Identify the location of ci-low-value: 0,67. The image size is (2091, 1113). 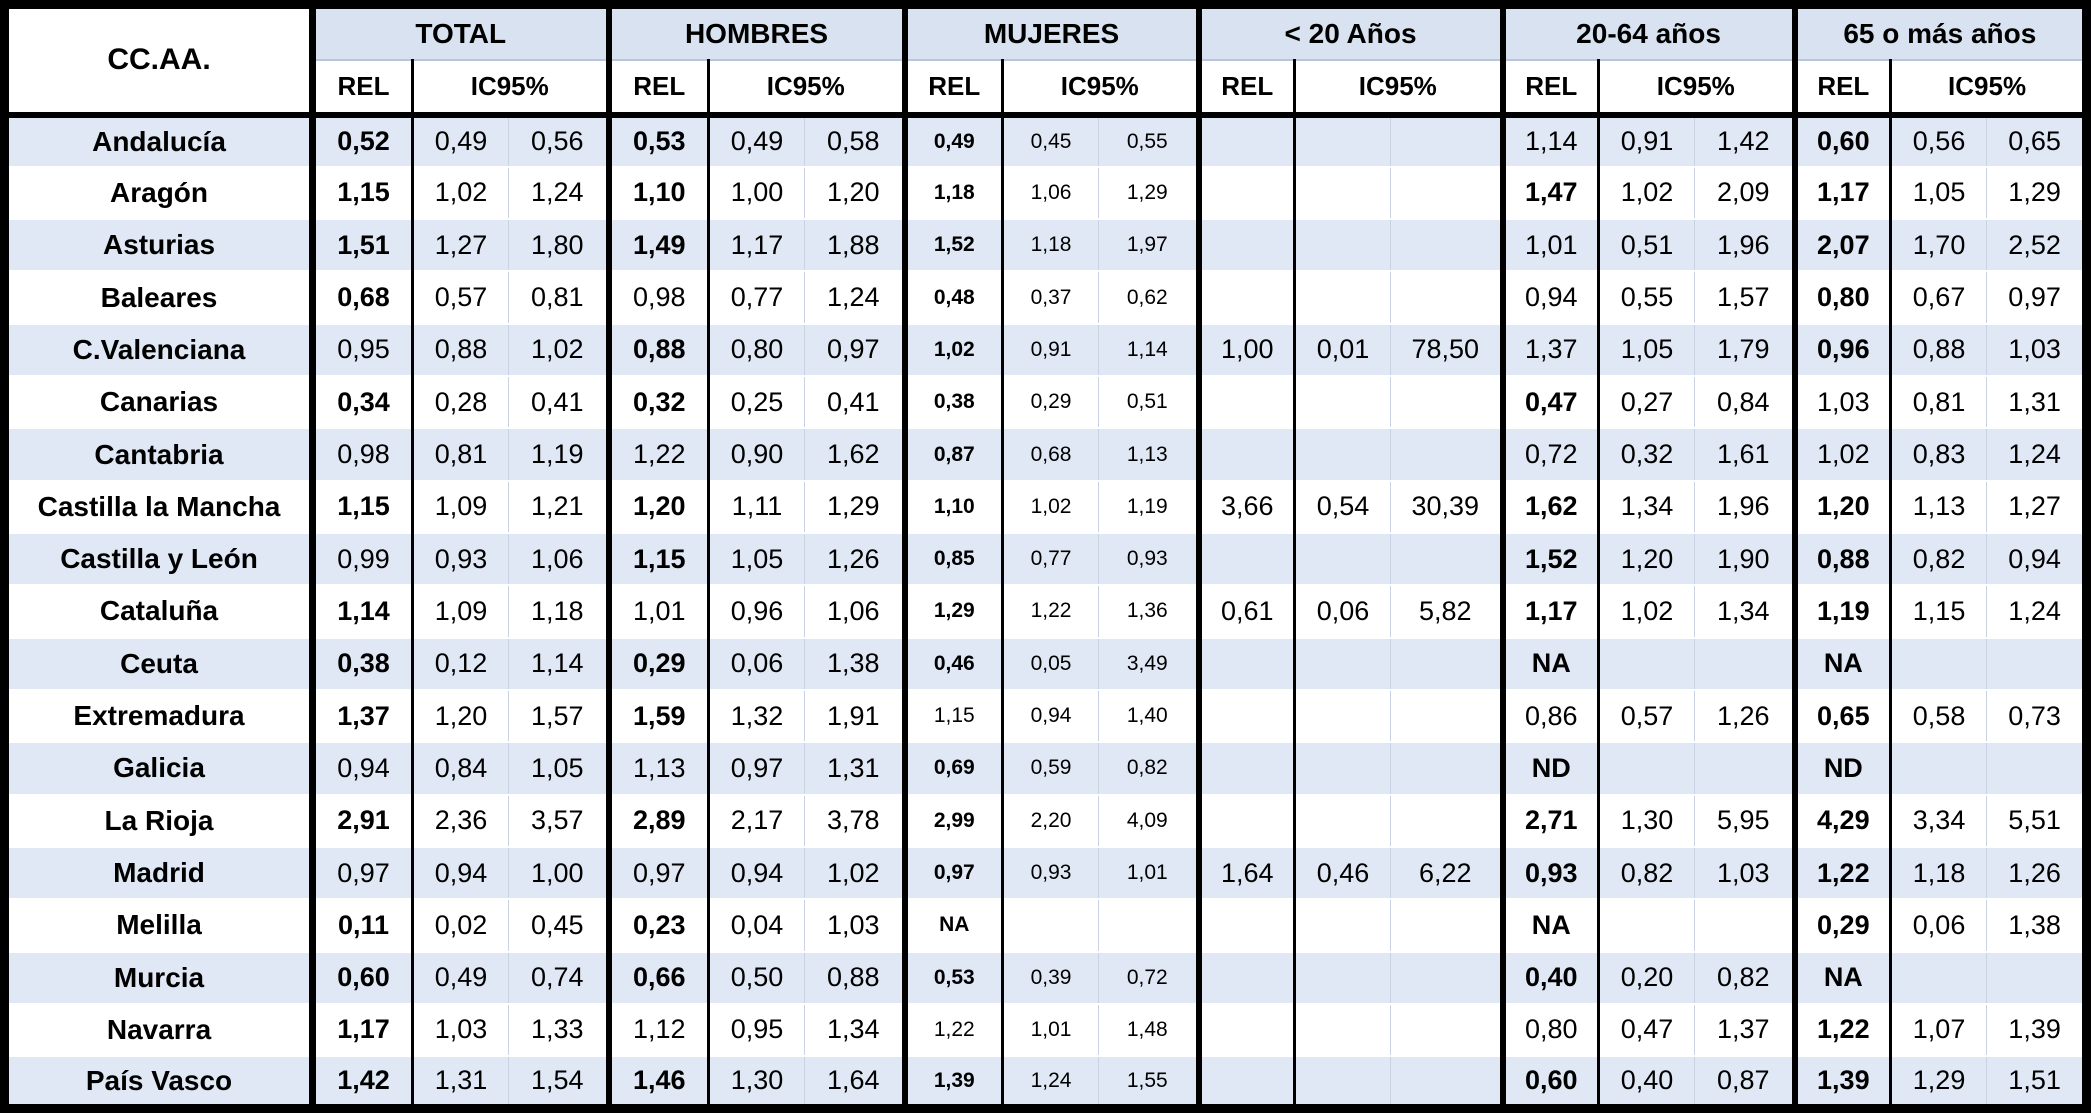
(1939, 298).